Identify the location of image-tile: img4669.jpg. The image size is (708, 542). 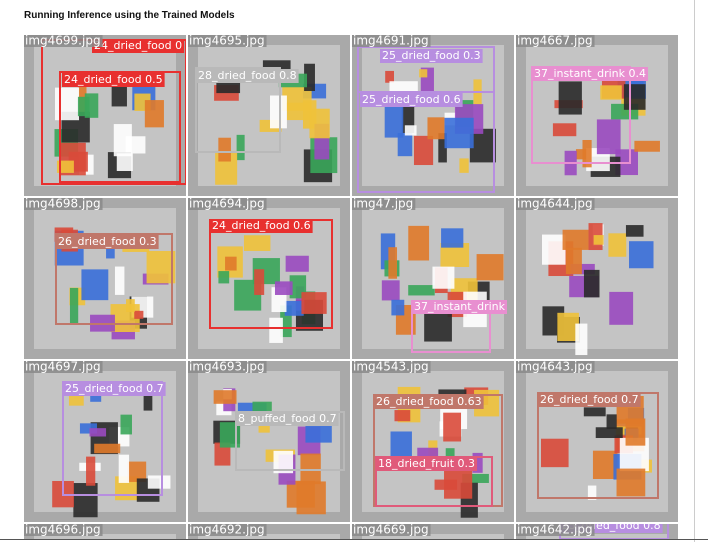
(433, 531).